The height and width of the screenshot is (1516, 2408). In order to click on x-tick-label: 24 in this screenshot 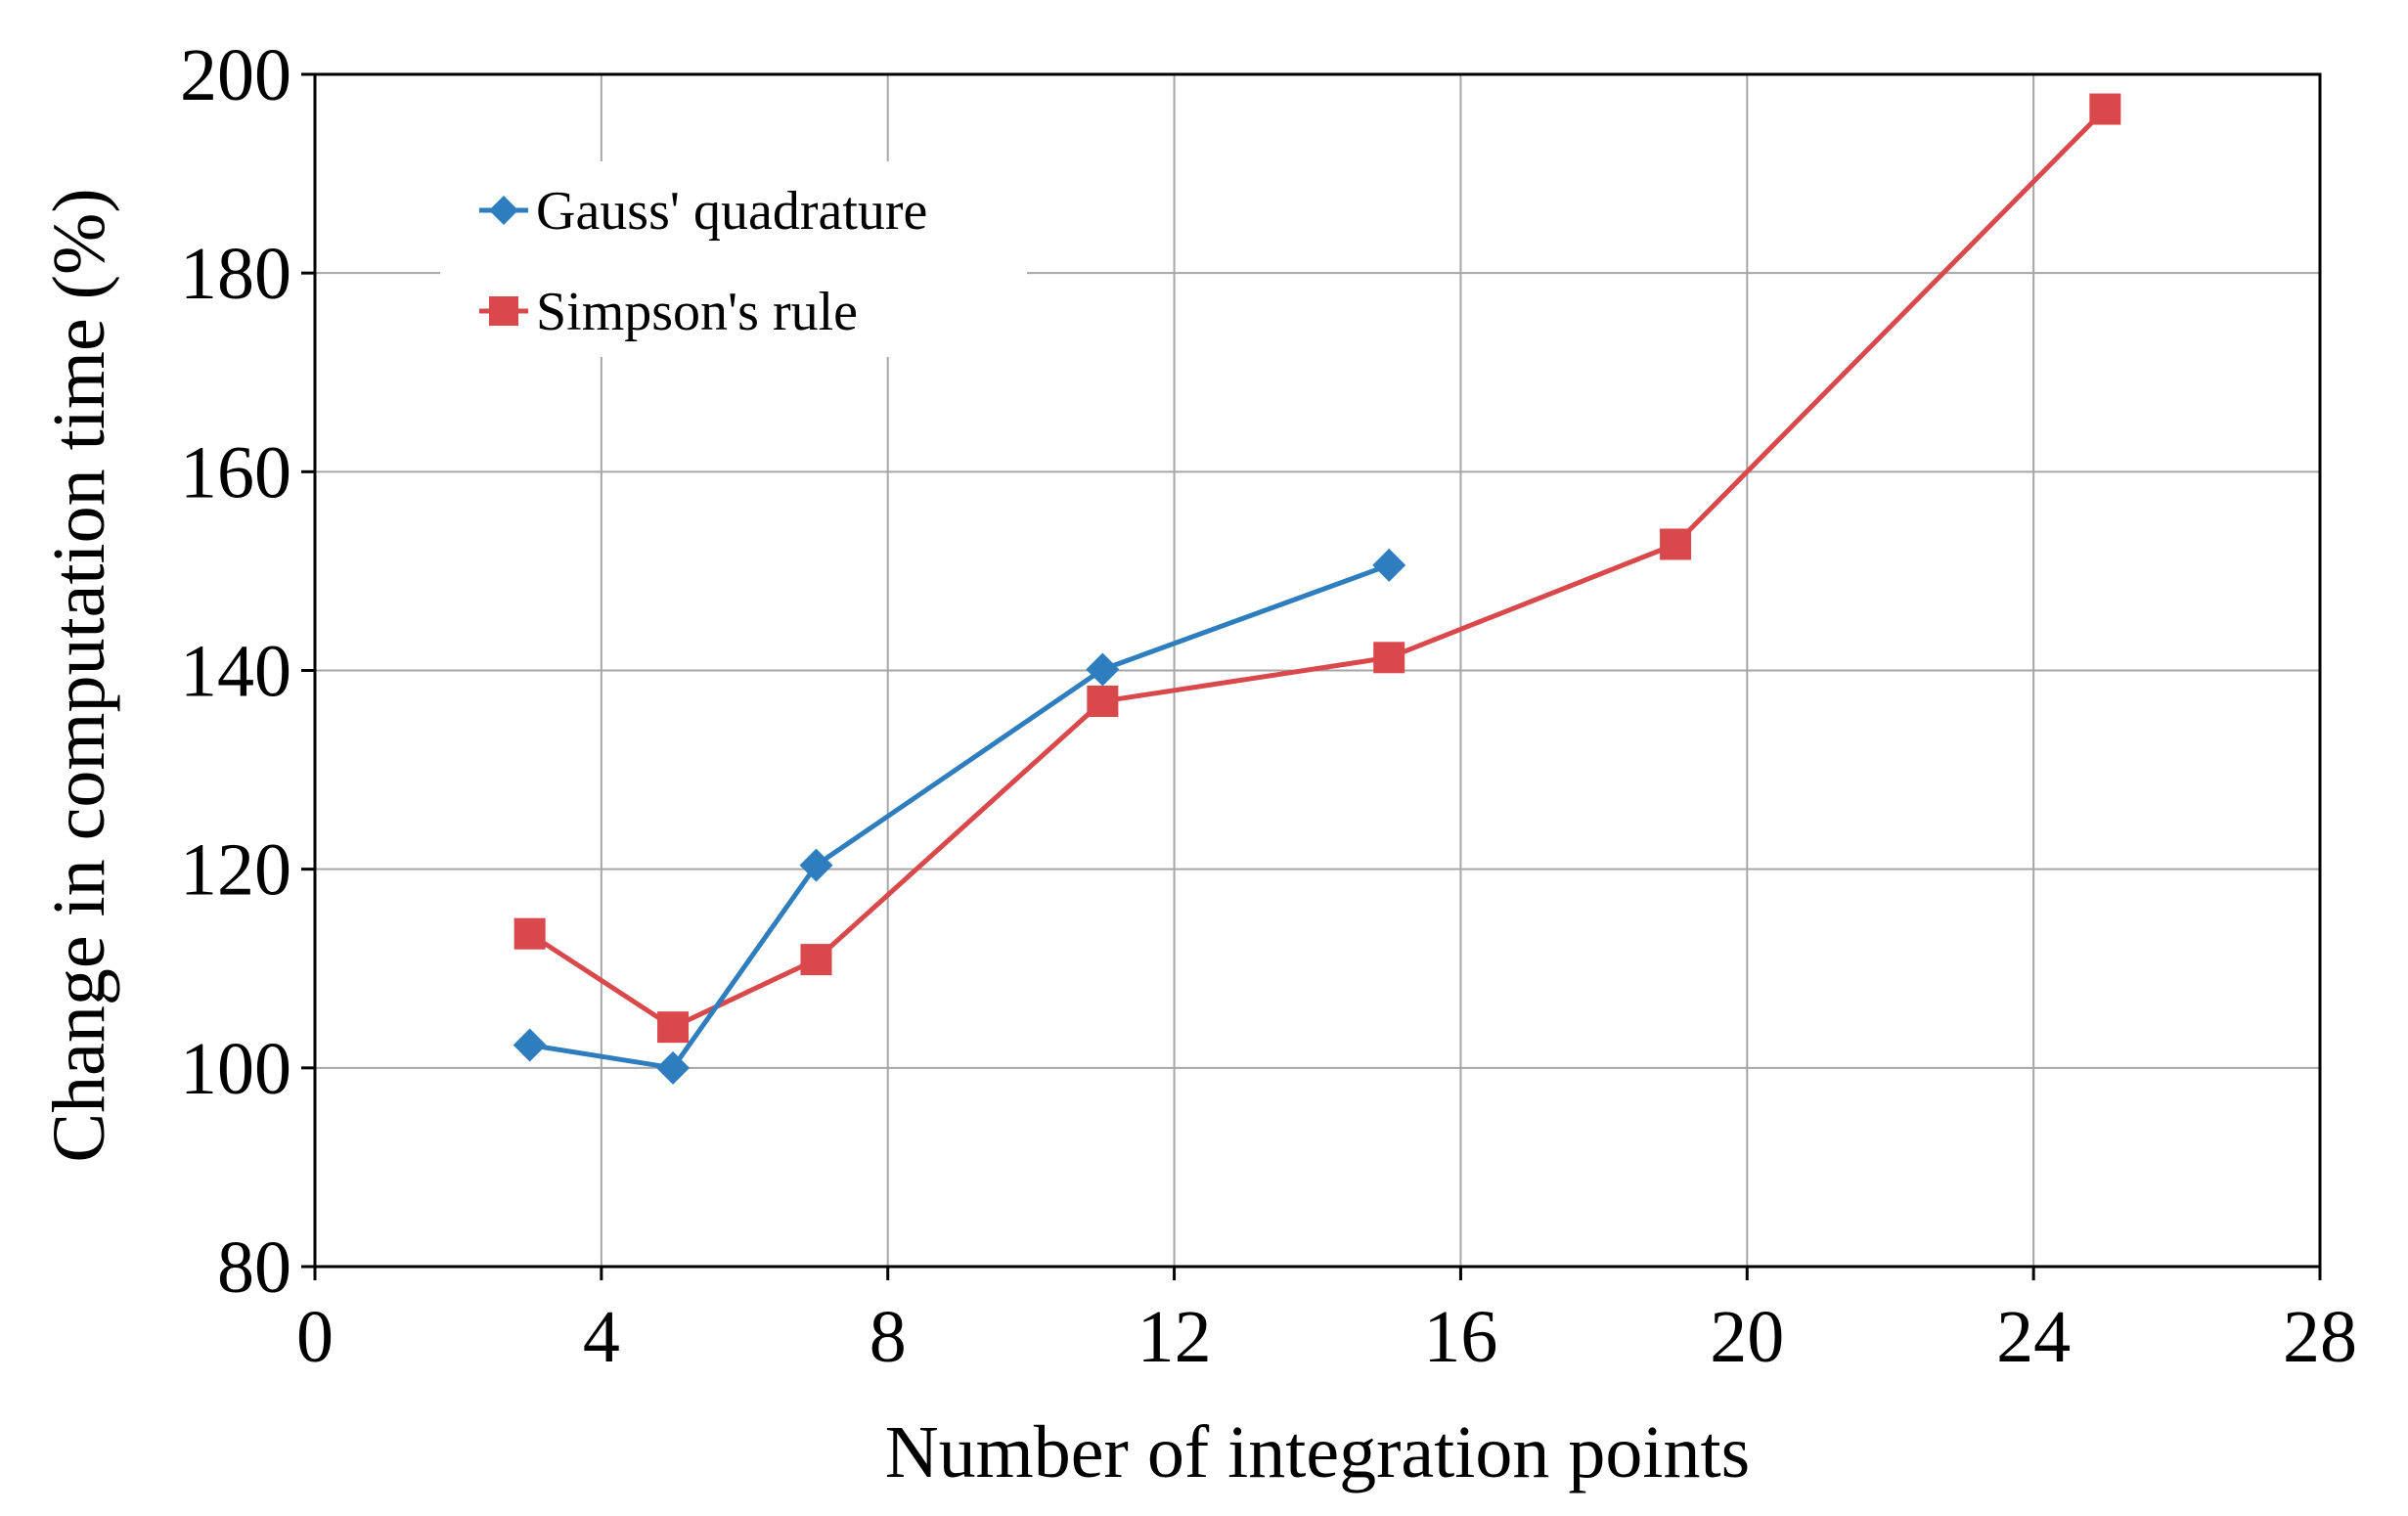, I will do `click(2034, 1337)`.